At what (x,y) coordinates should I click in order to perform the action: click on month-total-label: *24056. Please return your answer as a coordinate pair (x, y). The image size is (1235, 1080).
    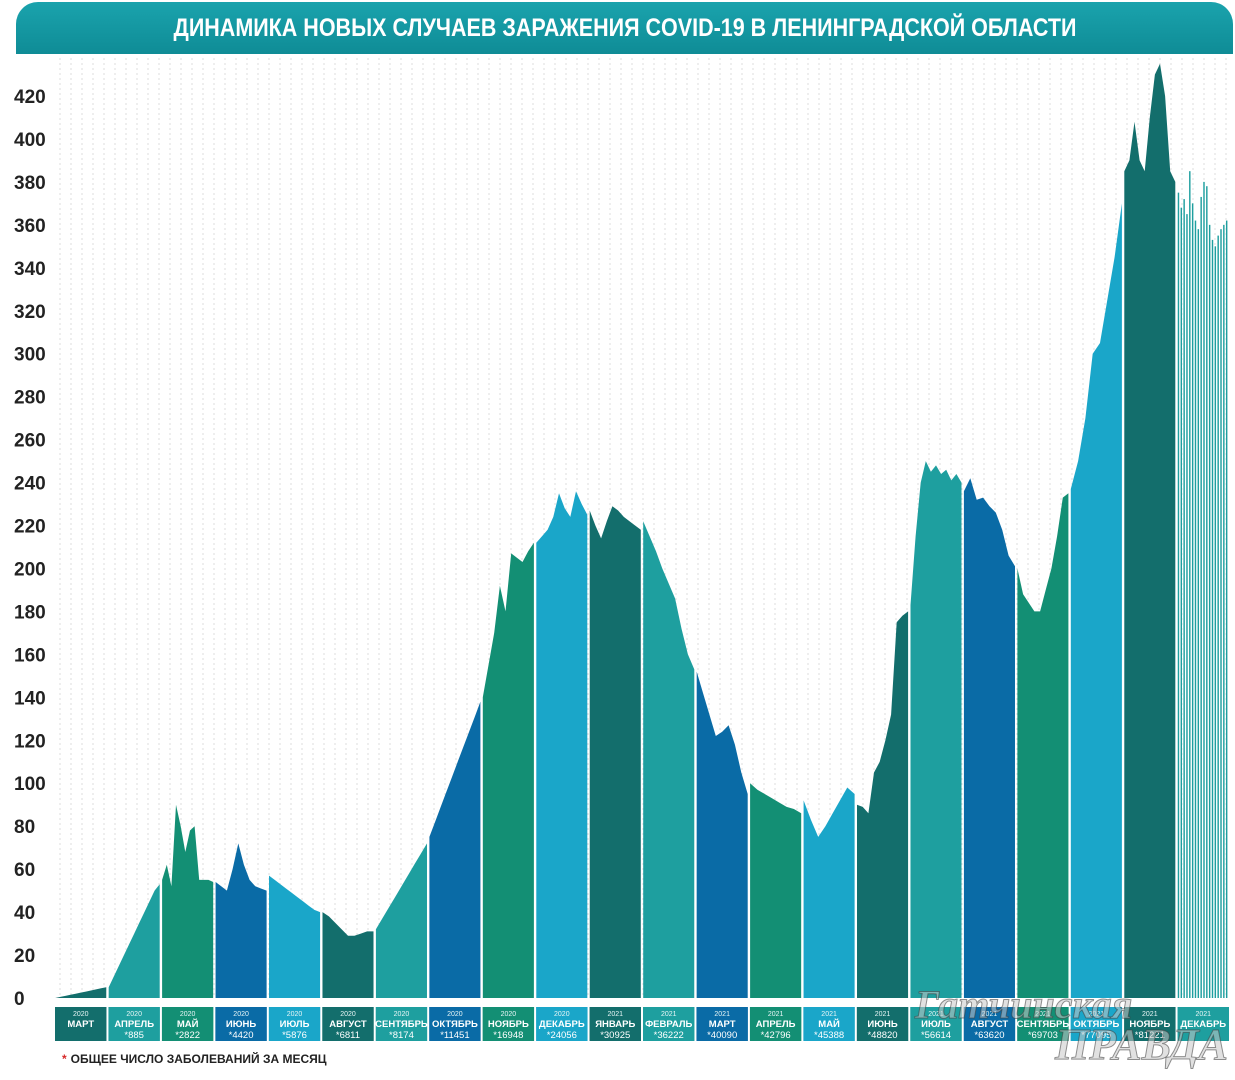
    Looking at the image, I should click on (562, 1035).